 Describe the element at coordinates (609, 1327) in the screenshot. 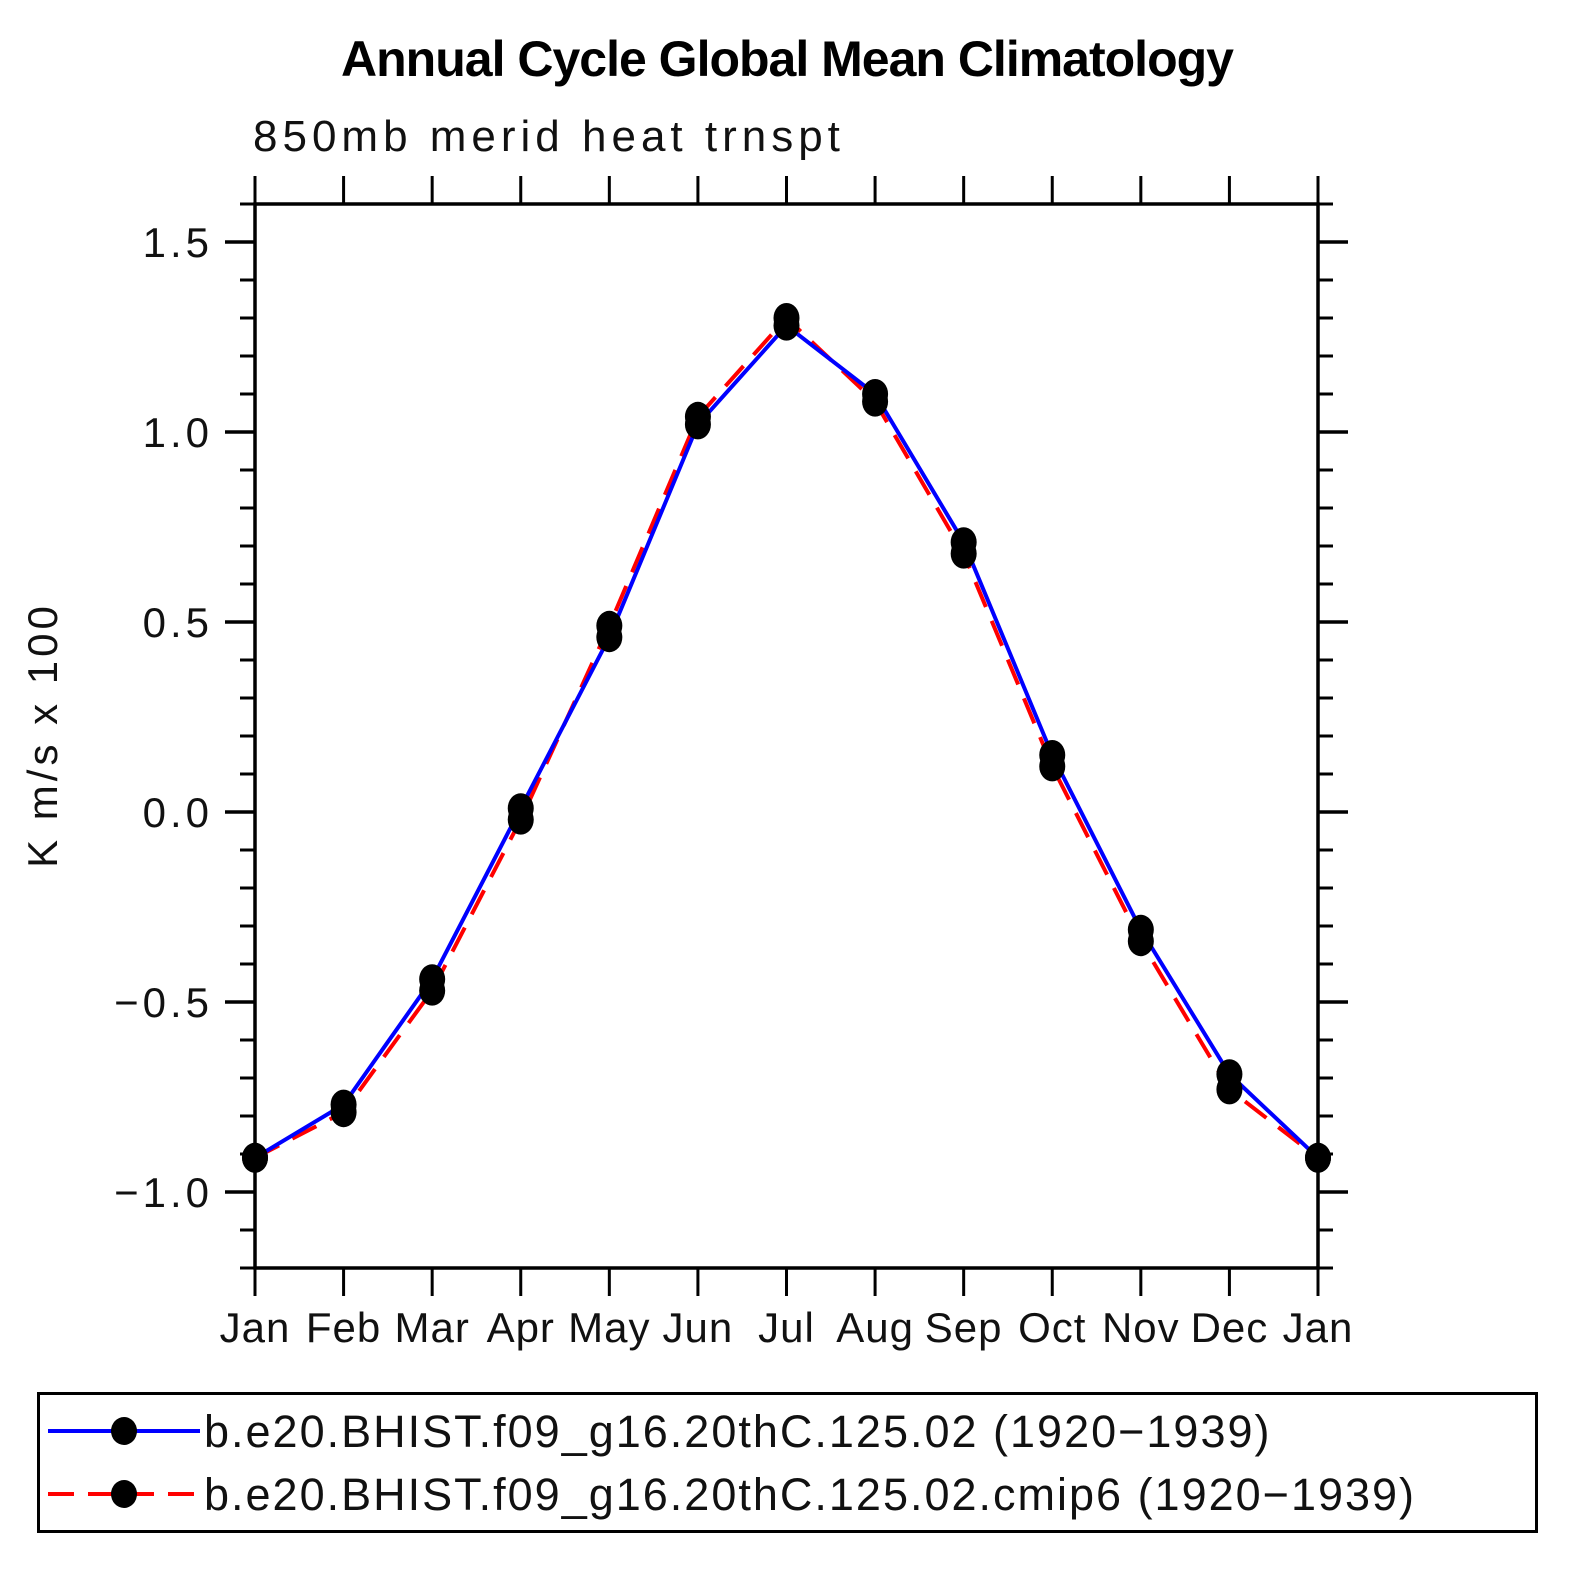

I see `x-tick-label: May` at that location.